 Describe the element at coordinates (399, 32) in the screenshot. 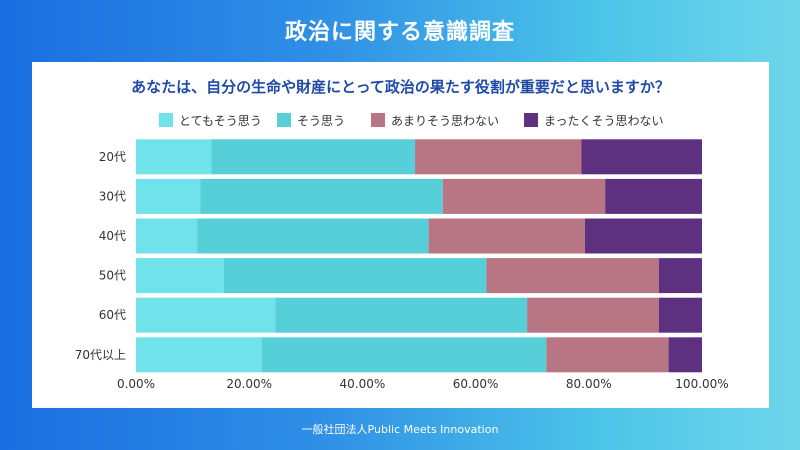

I see `page-title: 政治に関する意識調査` at that location.